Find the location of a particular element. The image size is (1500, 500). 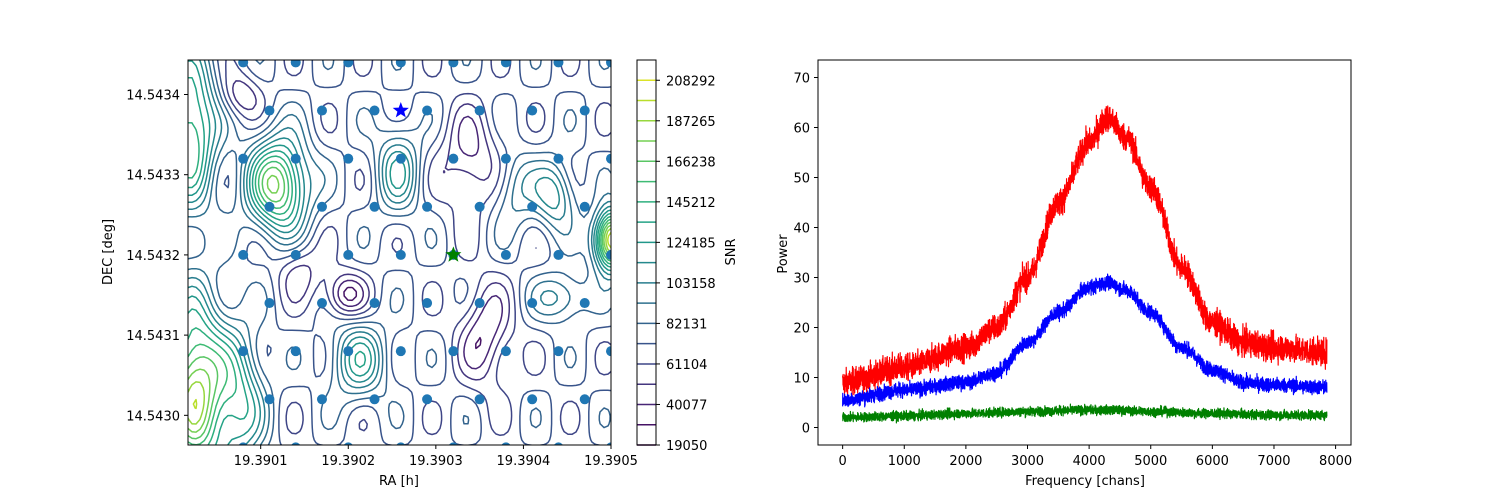

colorbar-tick-label: 166238 is located at coordinates (691, 162).